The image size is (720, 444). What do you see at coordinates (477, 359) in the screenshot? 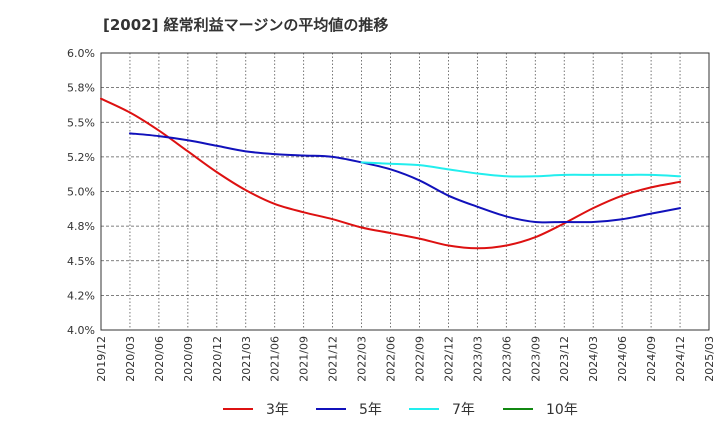
I see `x-tick-label: 2023/03` at bounding box center [477, 359].